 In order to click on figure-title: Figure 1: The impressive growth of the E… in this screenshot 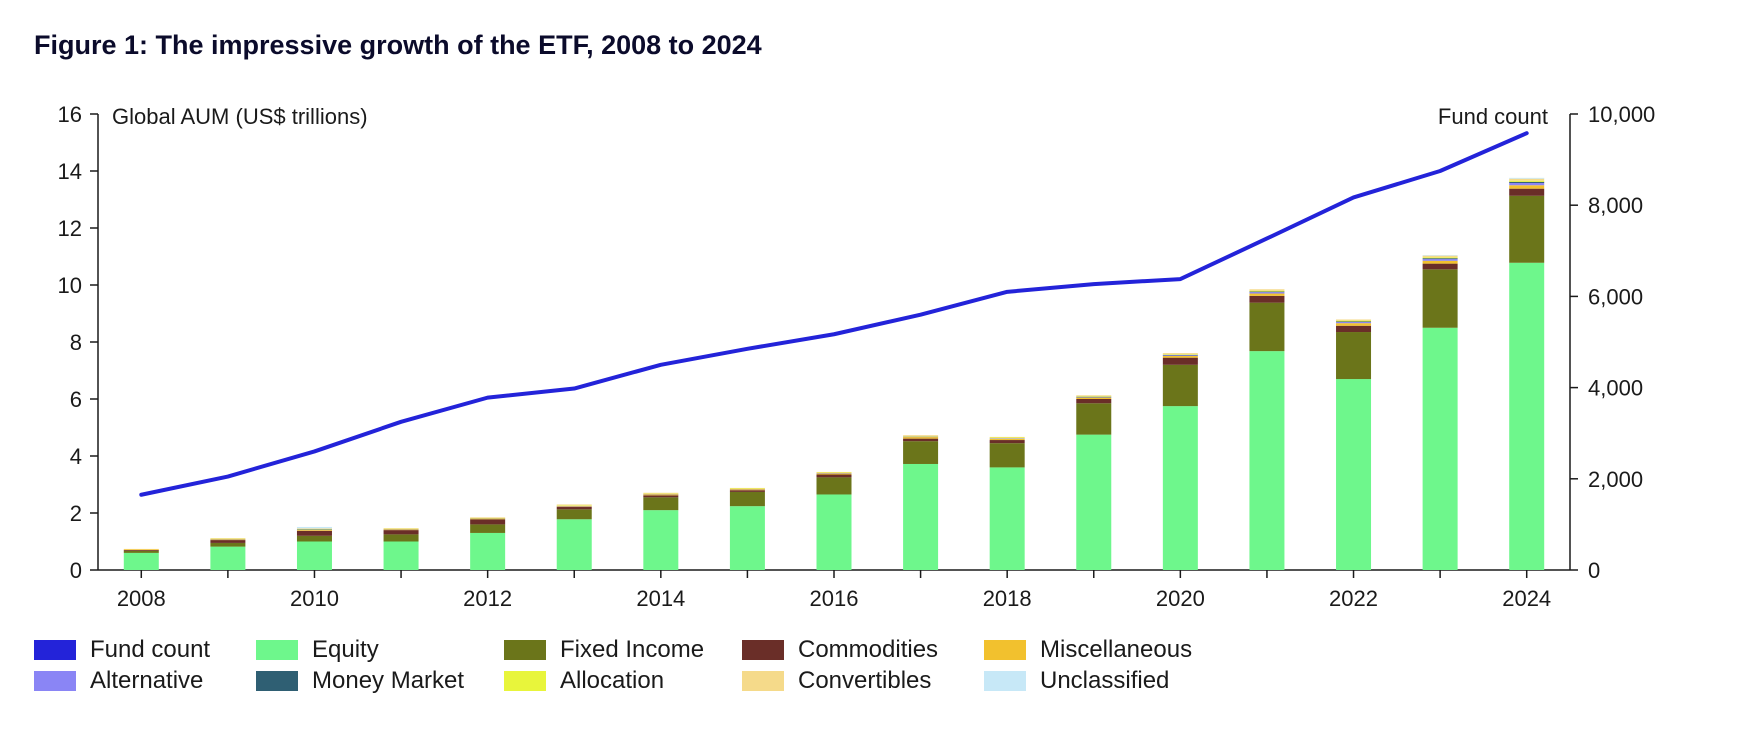, I will do `click(398, 45)`.